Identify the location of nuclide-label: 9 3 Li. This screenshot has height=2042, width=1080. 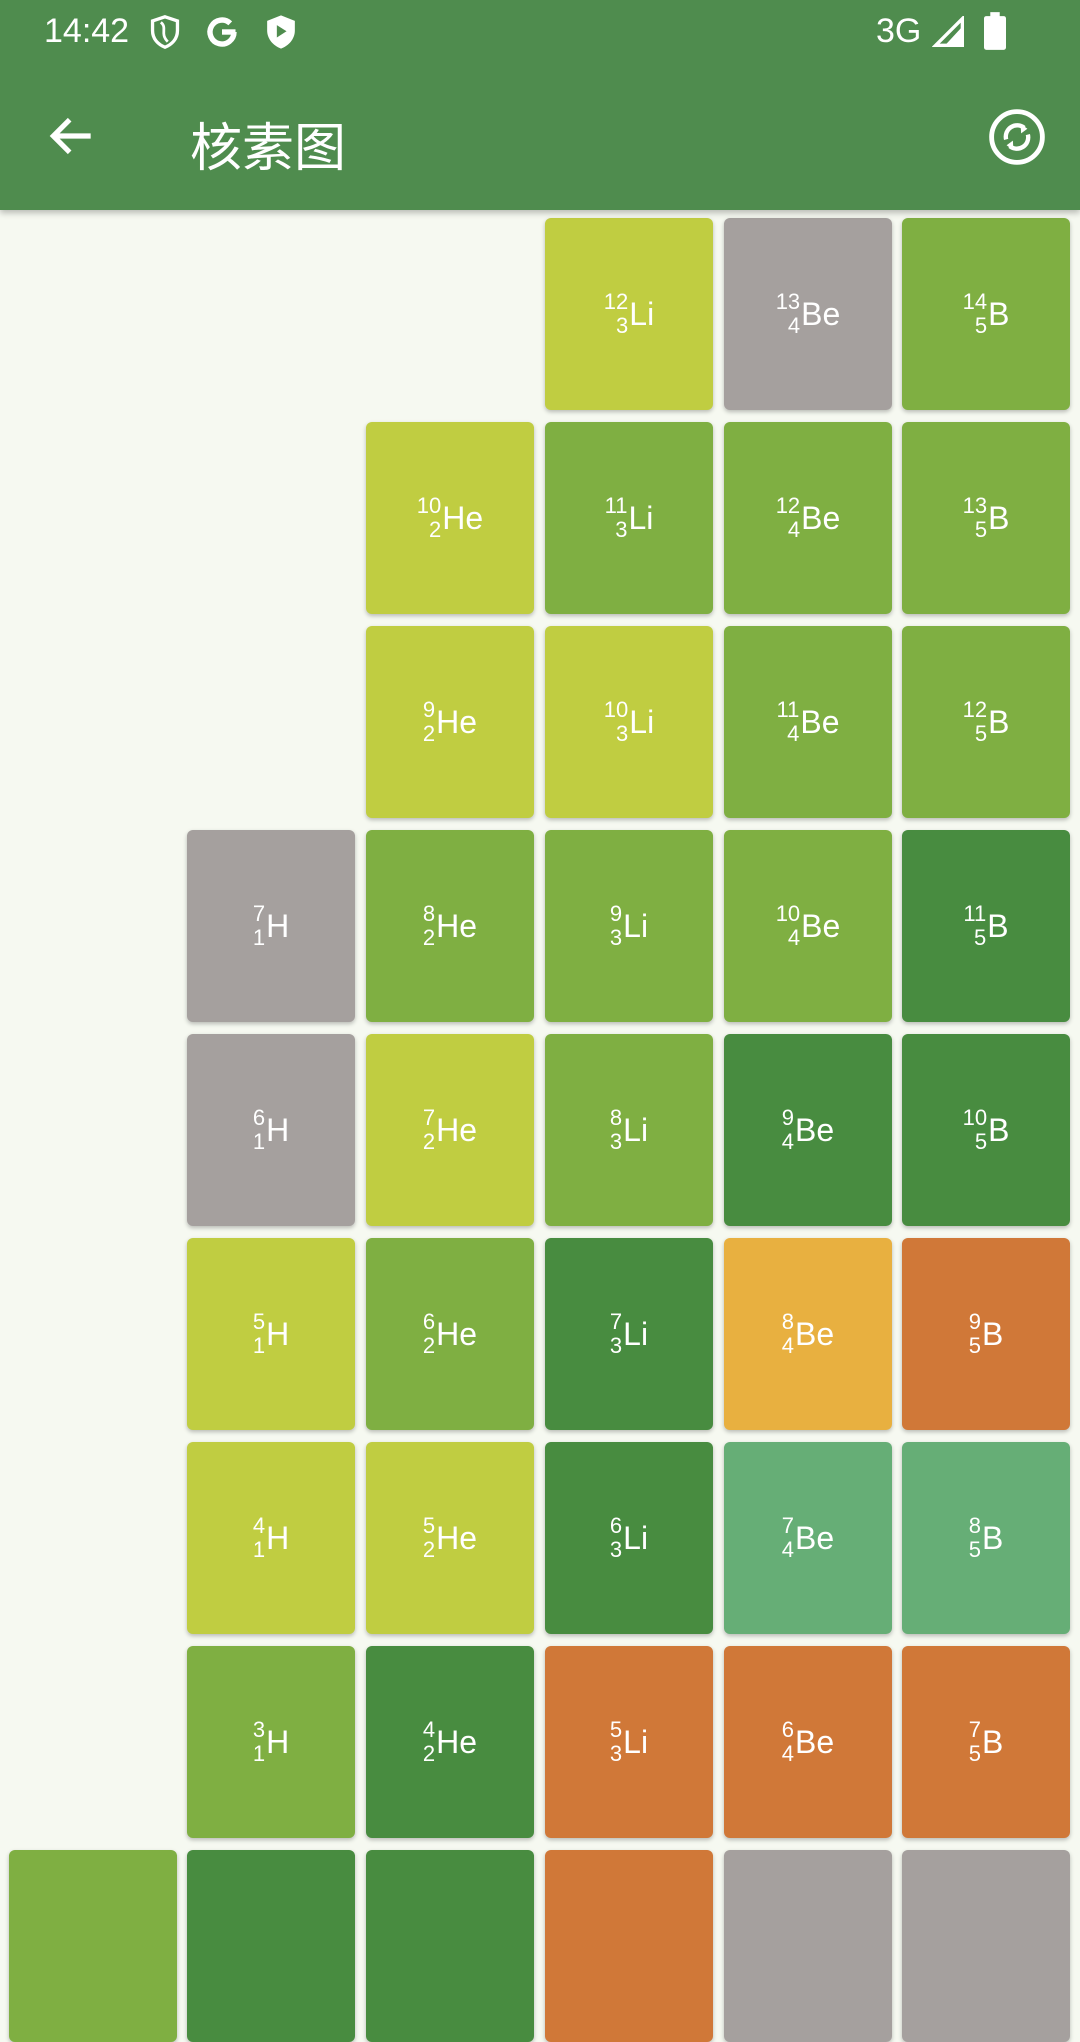
(629, 926).